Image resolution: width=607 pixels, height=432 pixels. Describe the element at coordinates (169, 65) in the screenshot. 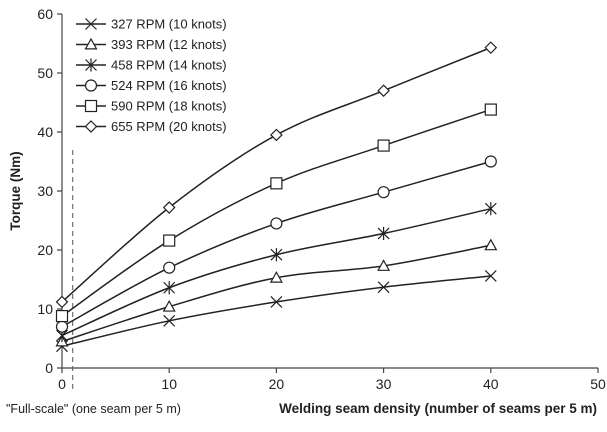

I see `legend-label: 458 RPM (14 knots)` at that location.